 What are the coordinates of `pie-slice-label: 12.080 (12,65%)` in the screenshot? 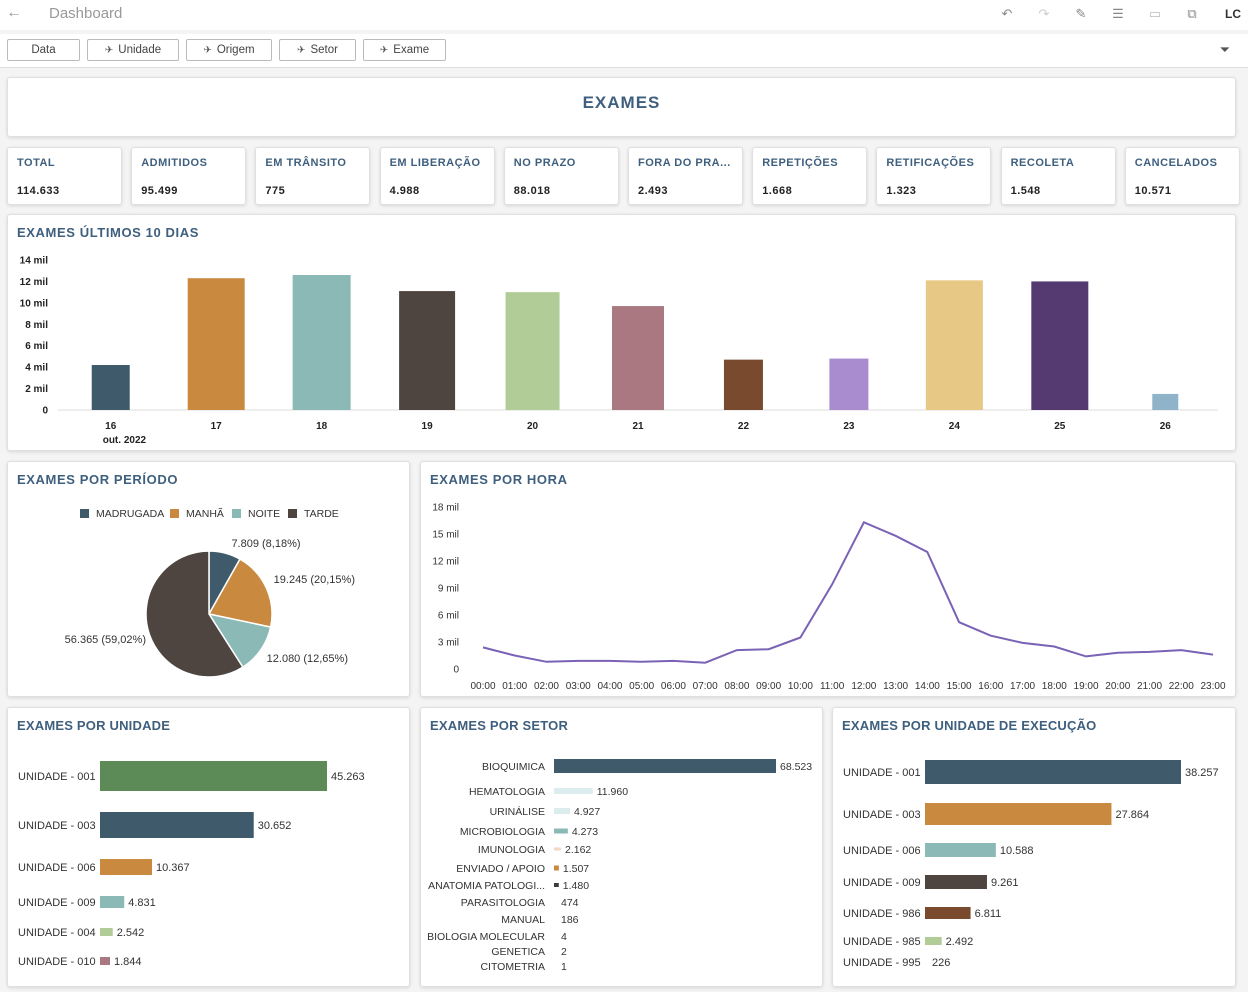 It's located at (307, 659).